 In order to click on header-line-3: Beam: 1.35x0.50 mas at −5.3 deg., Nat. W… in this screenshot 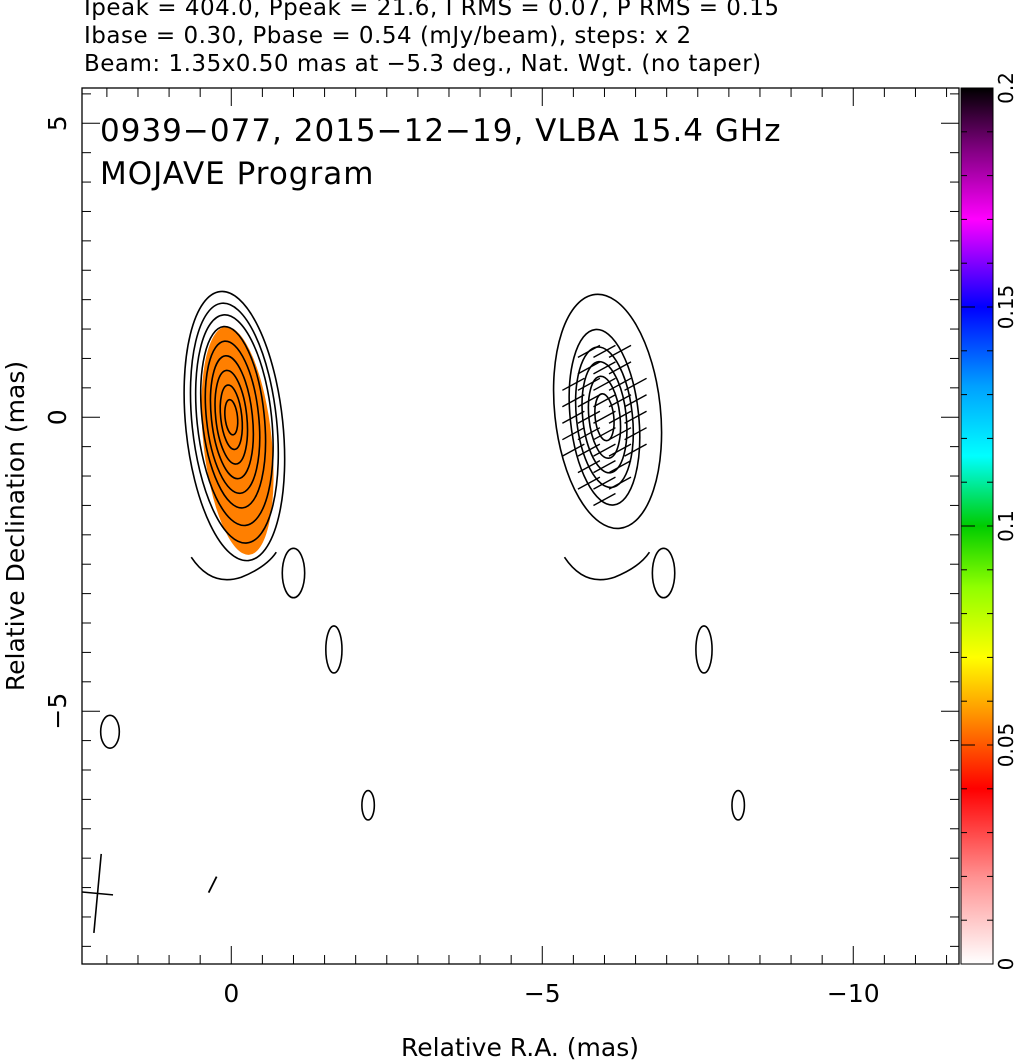, I will do `click(423, 64)`.